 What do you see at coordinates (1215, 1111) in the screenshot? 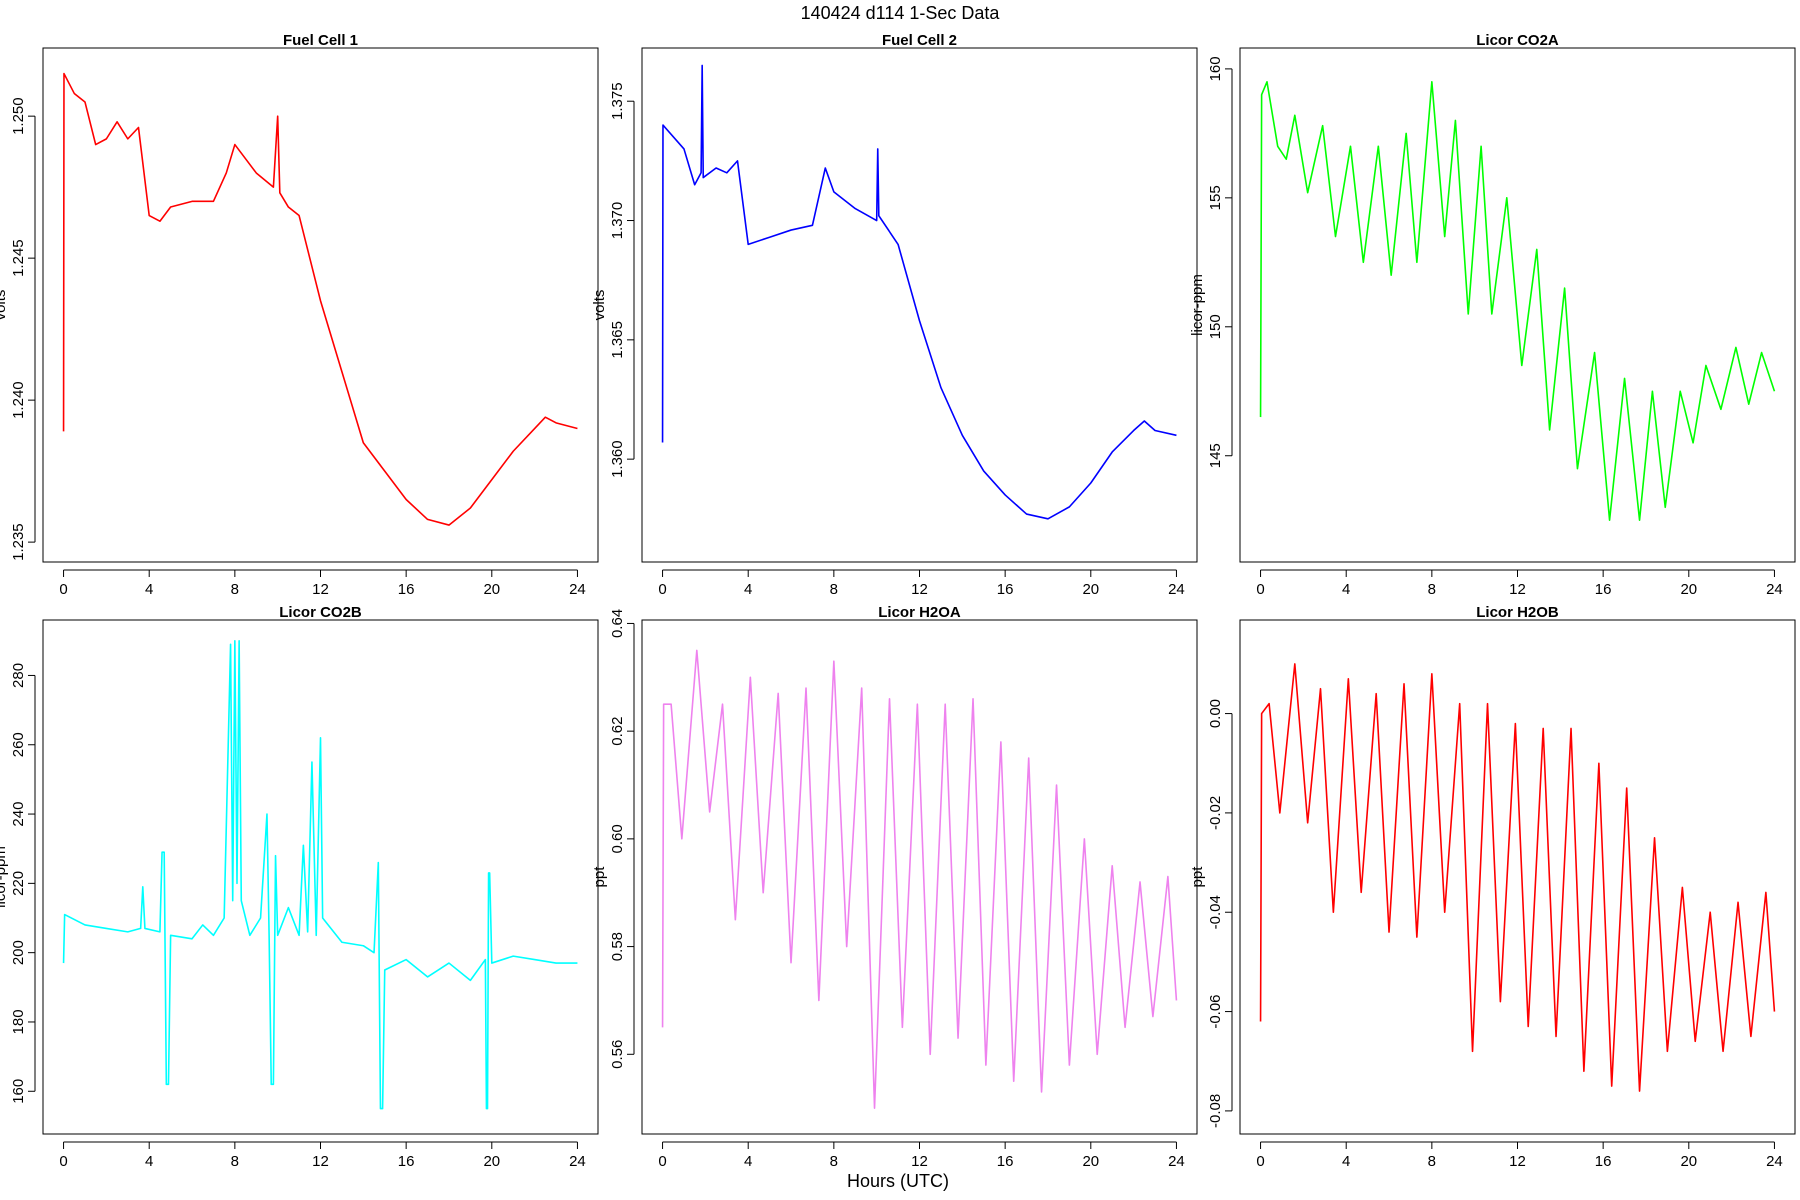
I see `y-tick-label: -0.08` at bounding box center [1215, 1111].